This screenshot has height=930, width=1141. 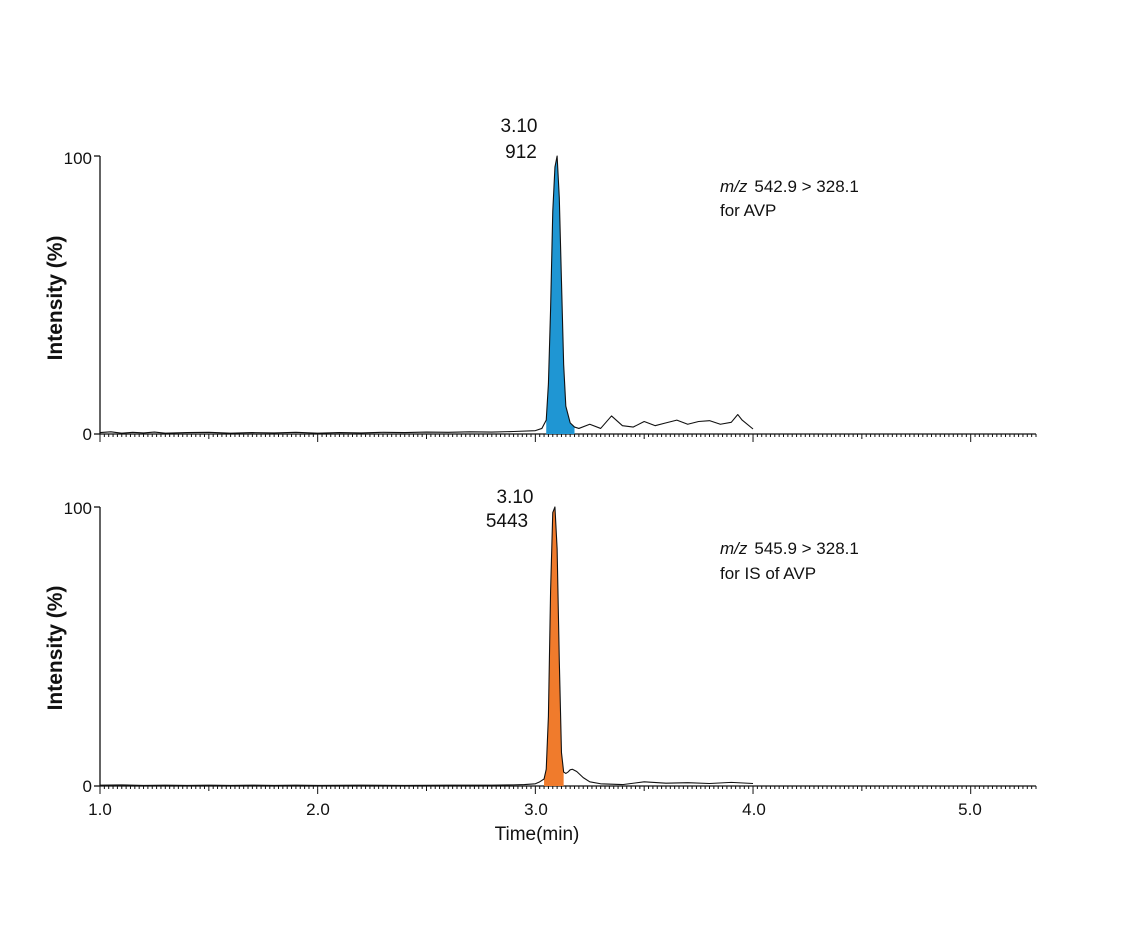 What do you see at coordinates (970, 809) in the screenshot?
I see `x-tick-label-5: 5.0` at bounding box center [970, 809].